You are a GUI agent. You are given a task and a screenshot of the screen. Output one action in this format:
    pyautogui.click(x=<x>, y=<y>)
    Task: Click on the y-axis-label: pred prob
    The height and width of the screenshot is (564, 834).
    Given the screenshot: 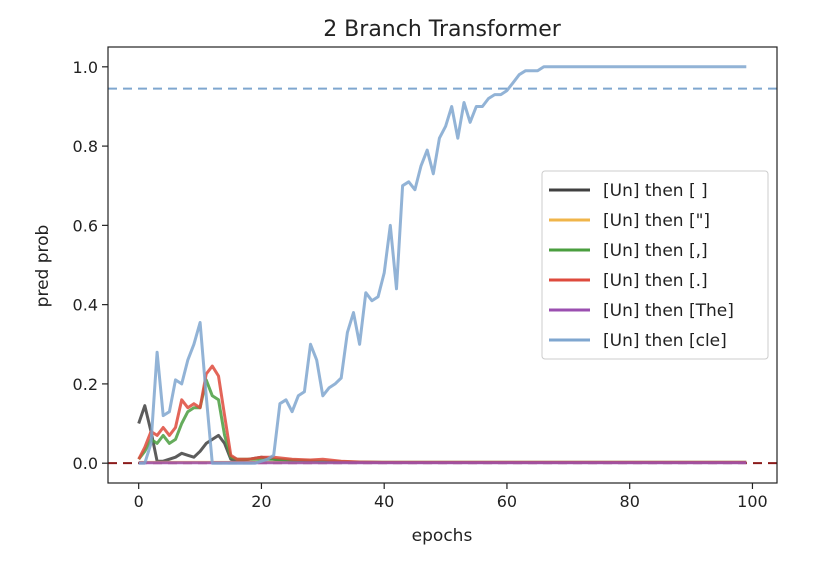 What is the action you would take?
    pyautogui.click(x=43, y=266)
    